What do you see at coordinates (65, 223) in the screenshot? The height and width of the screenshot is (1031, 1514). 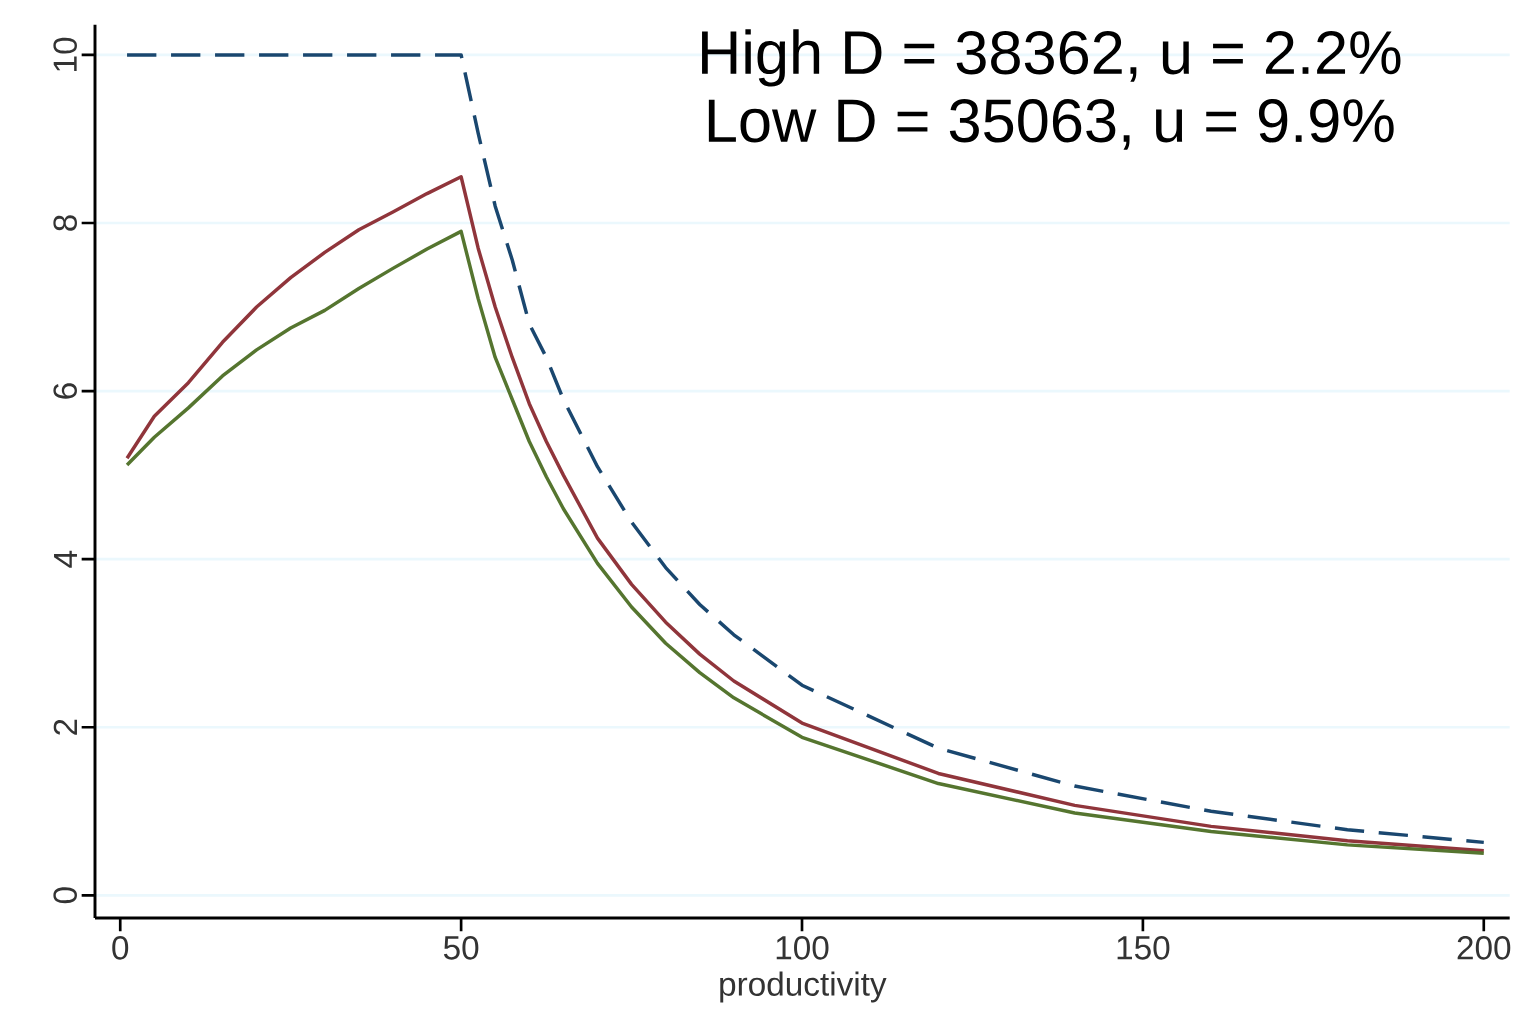 I see `y-tick-label: 8` at bounding box center [65, 223].